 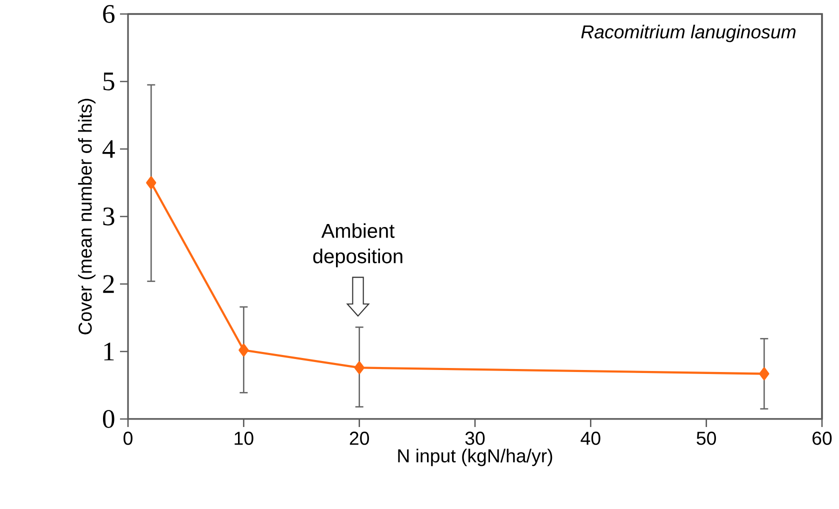 I want to click on x-tick-label: 30, so click(x=475, y=438).